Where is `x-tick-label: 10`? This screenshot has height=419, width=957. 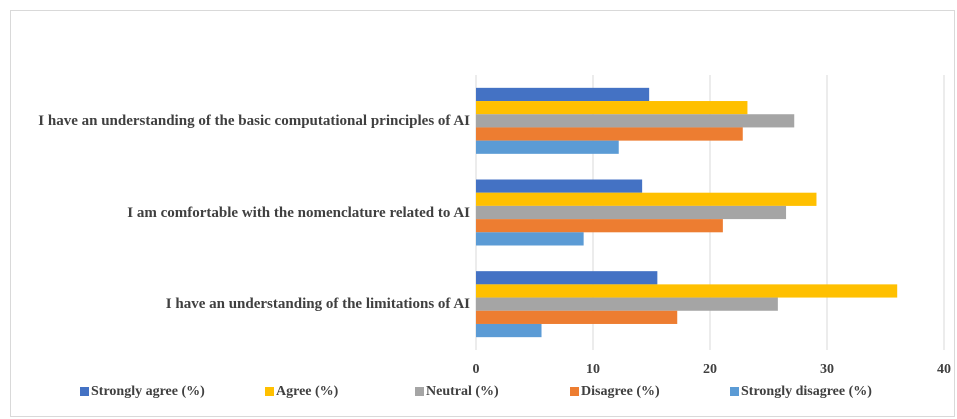 x-tick-label: 10 is located at coordinates (593, 369).